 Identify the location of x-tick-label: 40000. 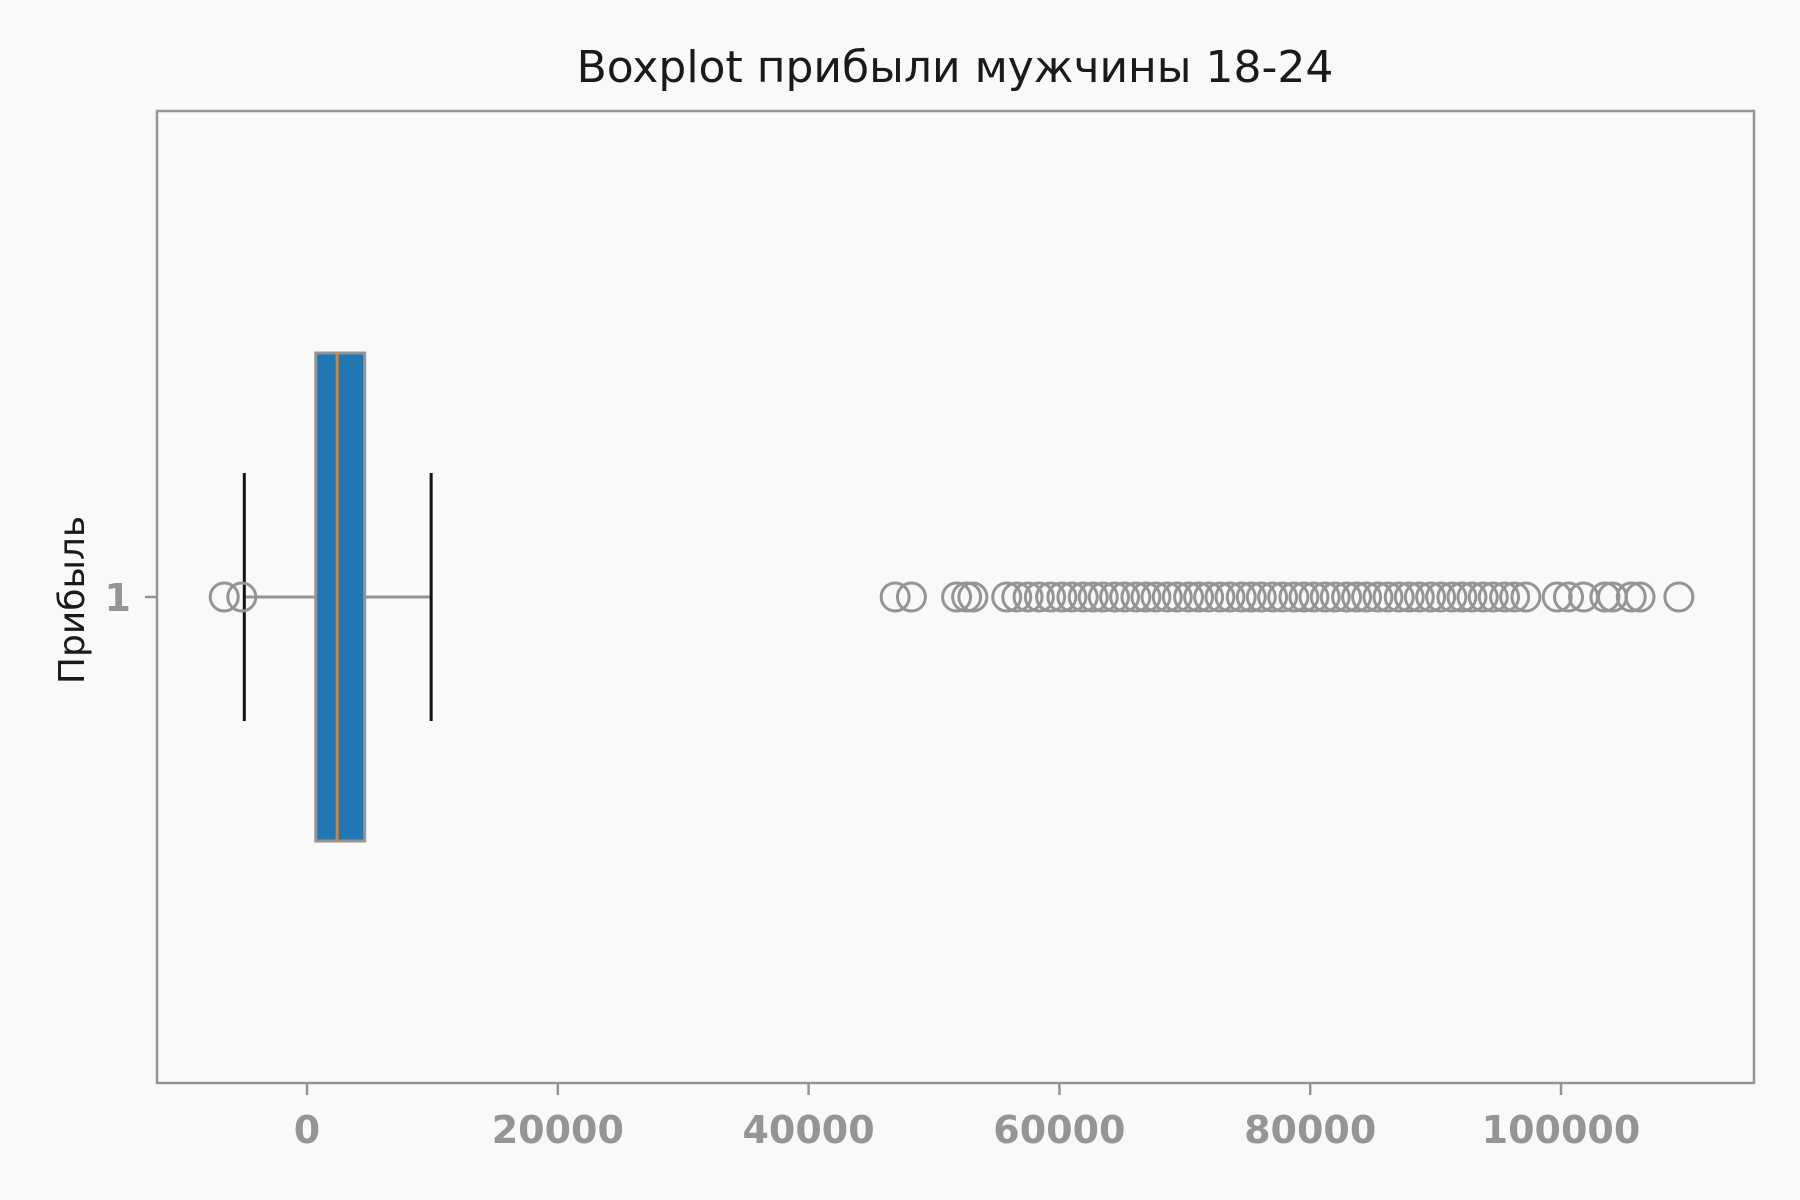
(808, 1130).